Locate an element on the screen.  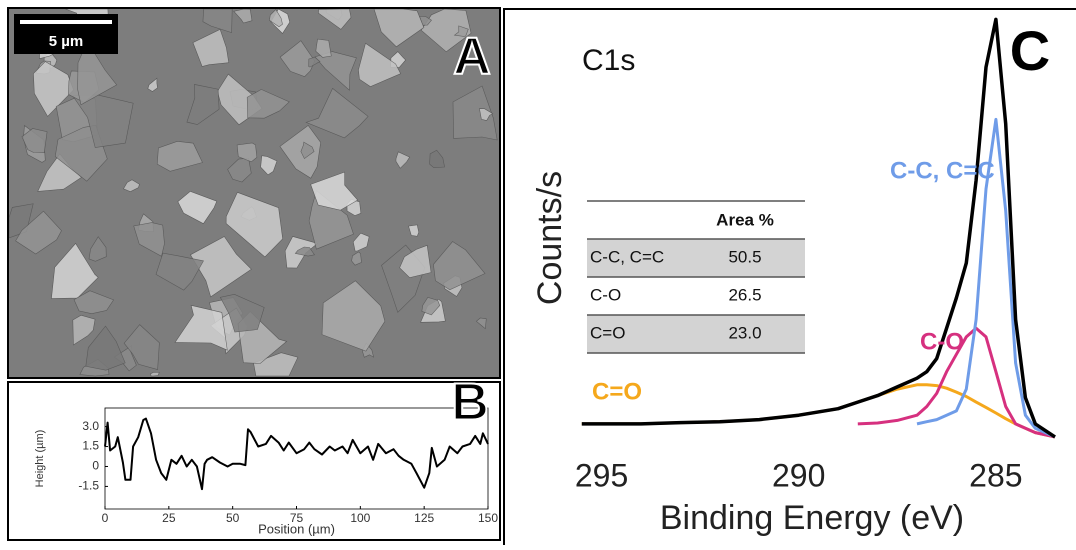
series-label: C=O is located at coordinates (617, 391).